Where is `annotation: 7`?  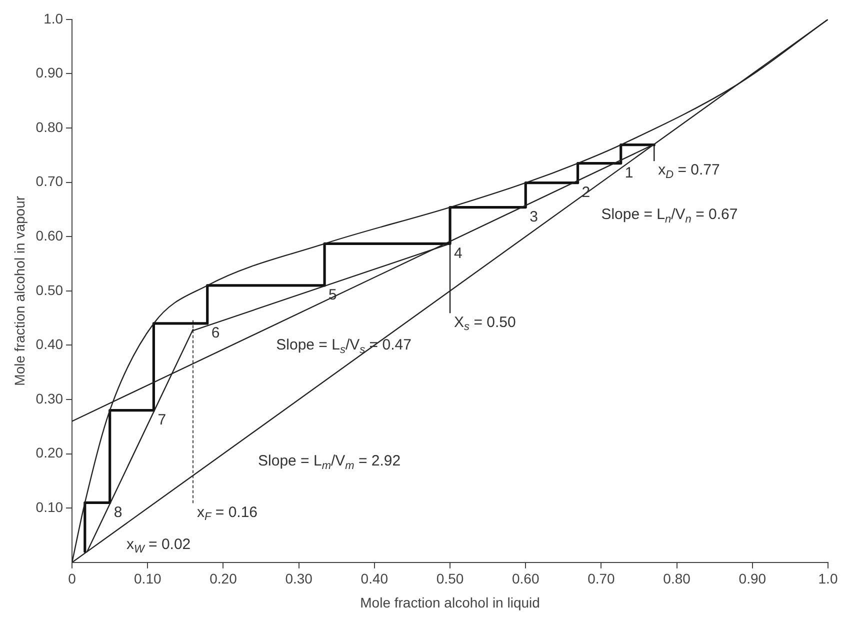
annotation: 7 is located at coordinates (162, 420).